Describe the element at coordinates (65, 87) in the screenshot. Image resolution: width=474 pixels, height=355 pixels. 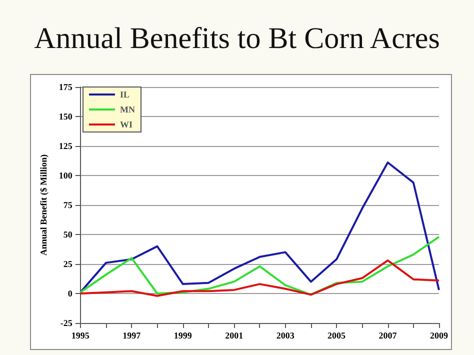
I see `y-tick-label: 175` at that location.